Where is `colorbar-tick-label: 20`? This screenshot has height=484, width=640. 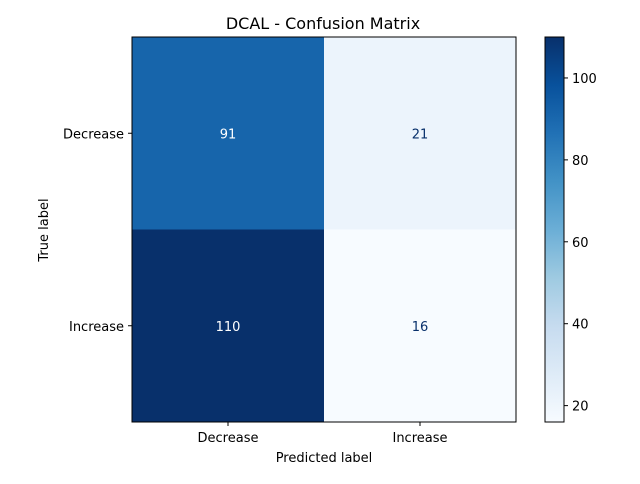
colorbar-tick-label: 20 is located at coordinates (580, 407).